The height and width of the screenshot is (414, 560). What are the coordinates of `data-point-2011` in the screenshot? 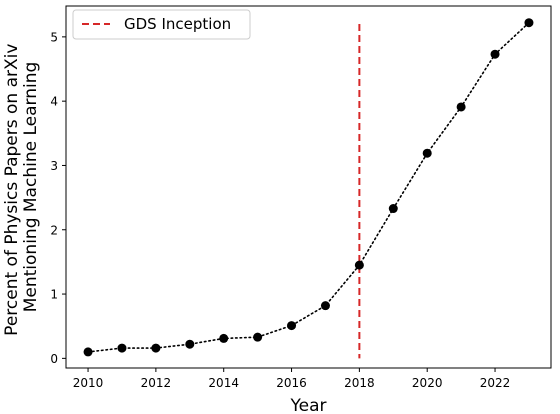 It's located at (122, 348).